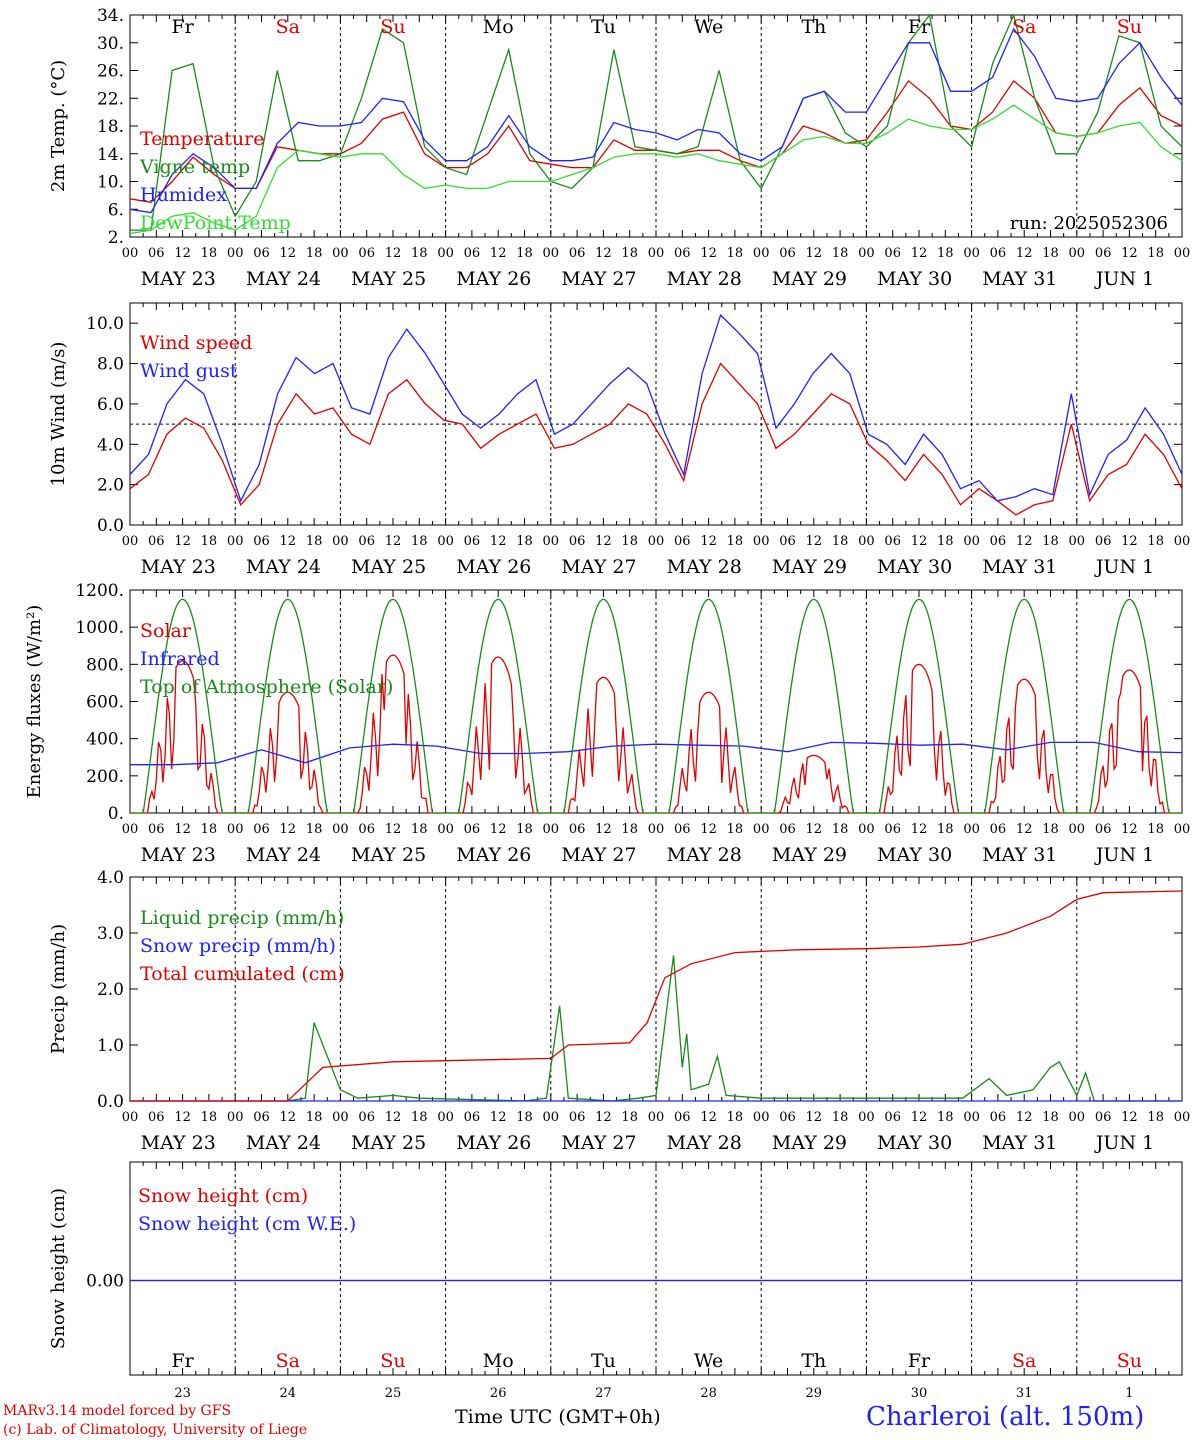 This screenshot has height=1440, width=1194. What do you see at coordinates (919, 1393) in the screenshot?
I see `day-number-label: 30` at bounding box center [919, 1393].